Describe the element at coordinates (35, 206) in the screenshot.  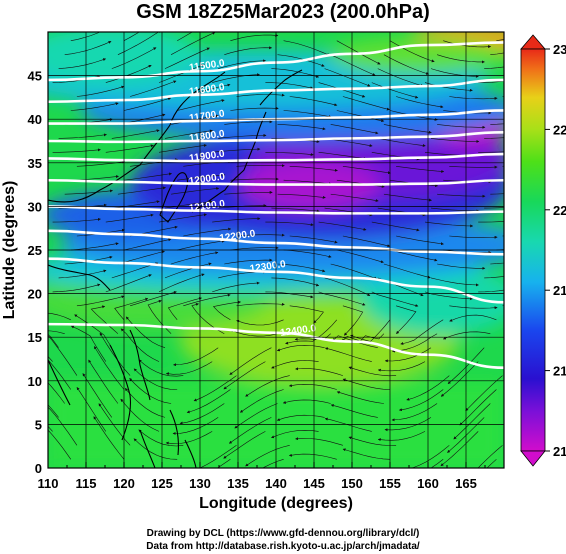
I see `y-tick-label: 30` at that location.